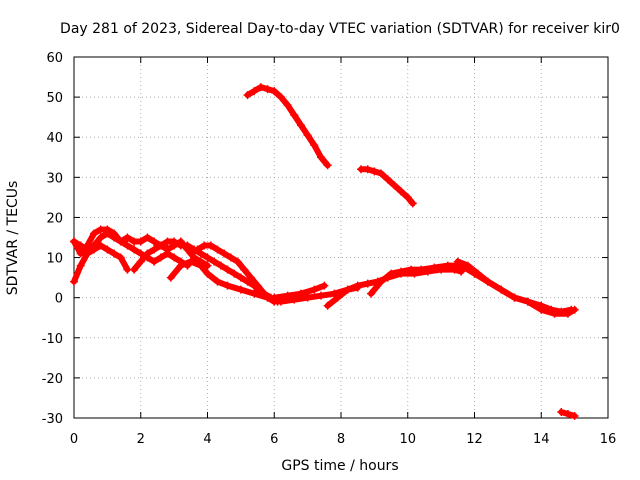  Describe the element at coordinates (13, 238) in the screenshot. I see `y-axis-title: SDTVAR / TECUs` at that location.